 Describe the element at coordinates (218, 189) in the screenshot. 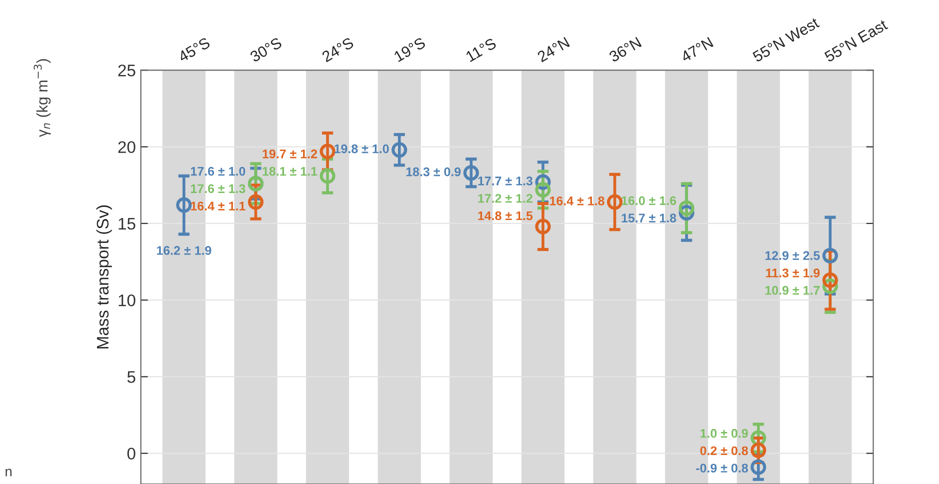

I see `data-label: 17.6 ± 1.3` at that location.